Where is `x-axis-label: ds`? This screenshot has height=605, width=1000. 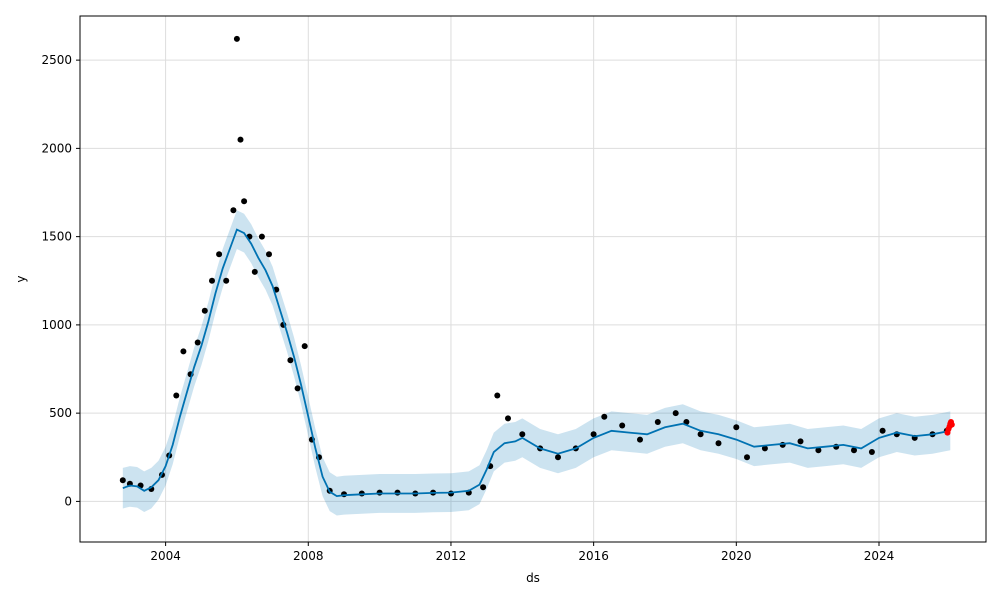
x-axis-label: ds is located at coordinates (533, 578).